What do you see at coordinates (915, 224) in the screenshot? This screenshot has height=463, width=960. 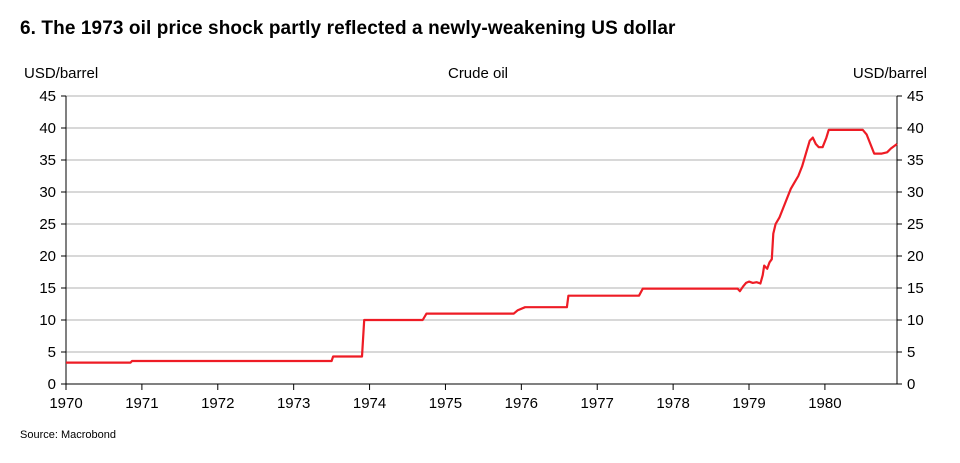 I see `y-tick-label-right: 25` at bounding box center [915, 224].